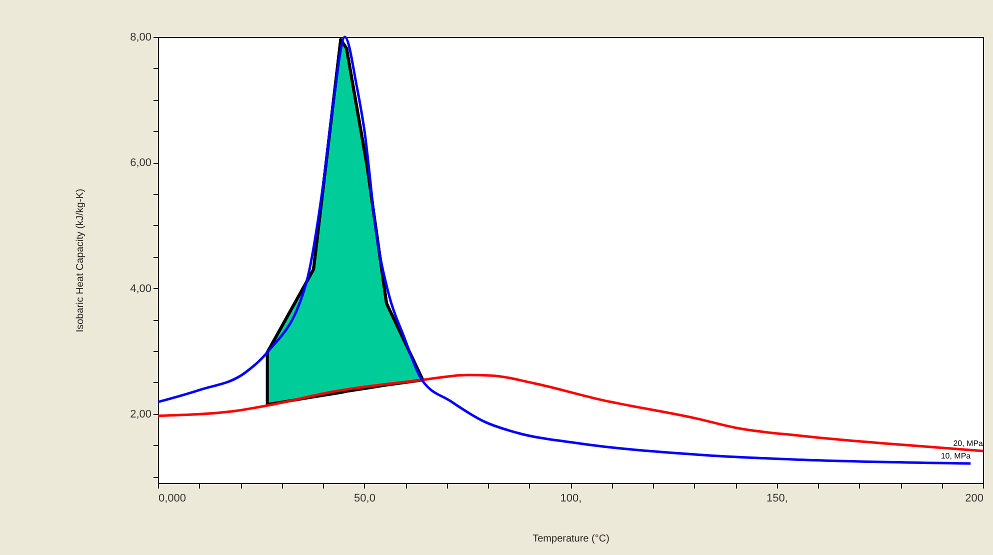 This screenshot has width=993, height=555. I want to click on y-axis-title: Isobaric Heat Capacity (kJ/kg-K), so click(80, 260).